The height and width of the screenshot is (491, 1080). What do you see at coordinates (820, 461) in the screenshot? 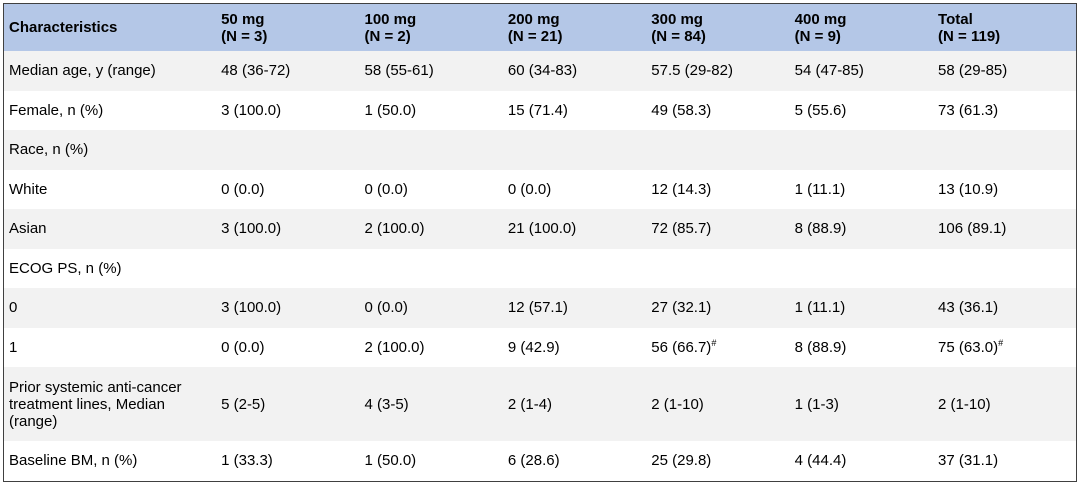
I see `cell: 4 (44.4)` at bounding box center [820, 461].